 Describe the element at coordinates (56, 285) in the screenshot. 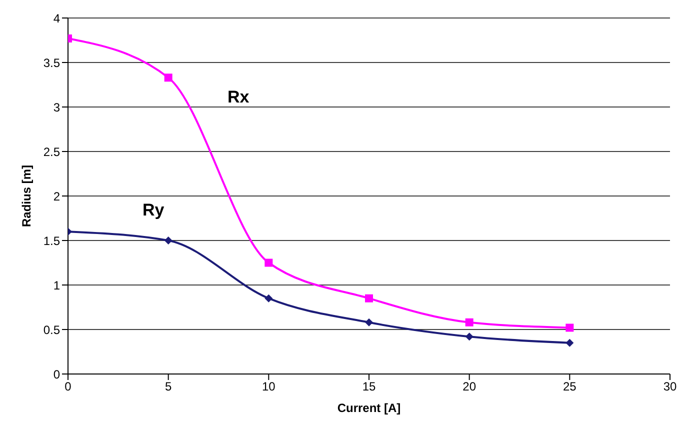

I see `y-tick-label: 1` at that location.